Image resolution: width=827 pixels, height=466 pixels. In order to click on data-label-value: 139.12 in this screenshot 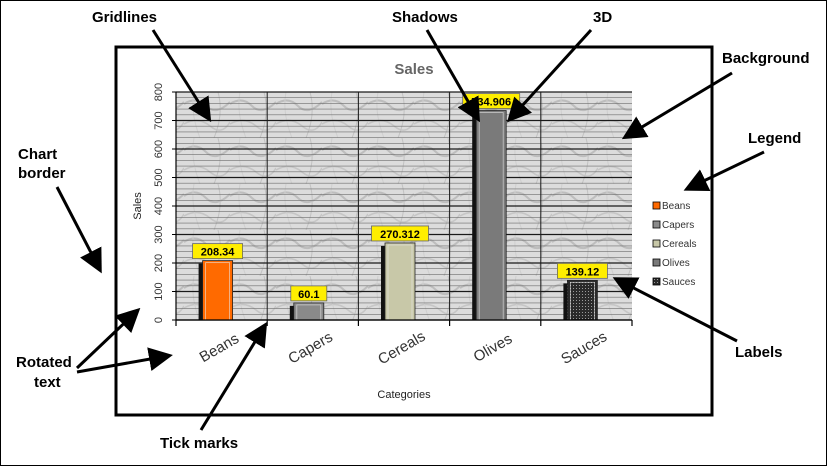, I will do `click(583, 272)`.